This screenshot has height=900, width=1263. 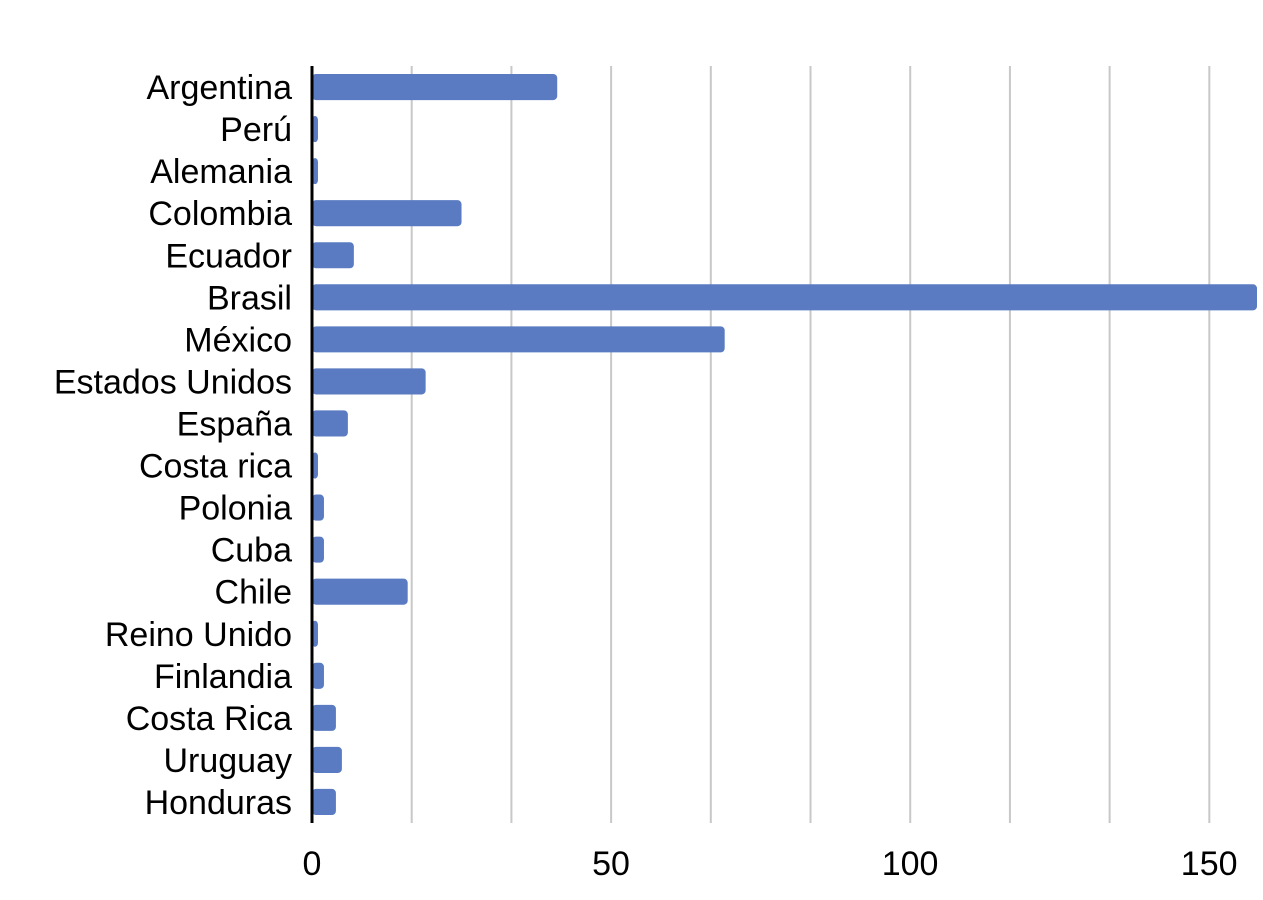 I want to click on category-label: Argentina, so click(x=219, y=88).